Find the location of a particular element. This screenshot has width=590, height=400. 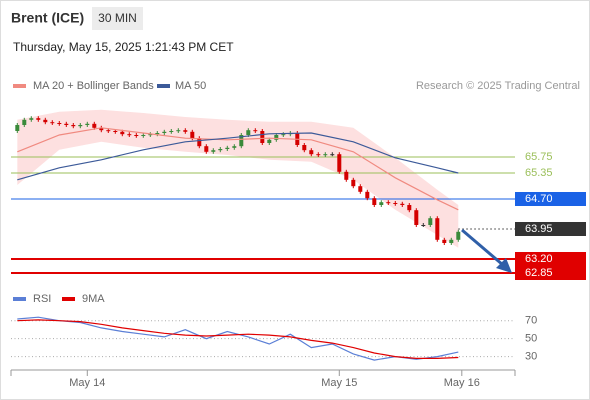

level-label: 65.75 is located at coordinates (539, 157).